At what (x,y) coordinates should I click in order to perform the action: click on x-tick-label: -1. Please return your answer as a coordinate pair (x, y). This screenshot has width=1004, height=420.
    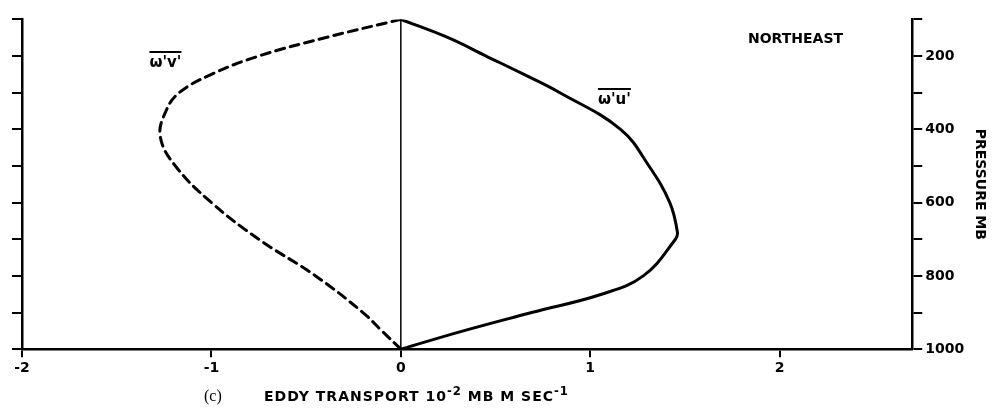
    Looking at the image, I should click on (211, 367).